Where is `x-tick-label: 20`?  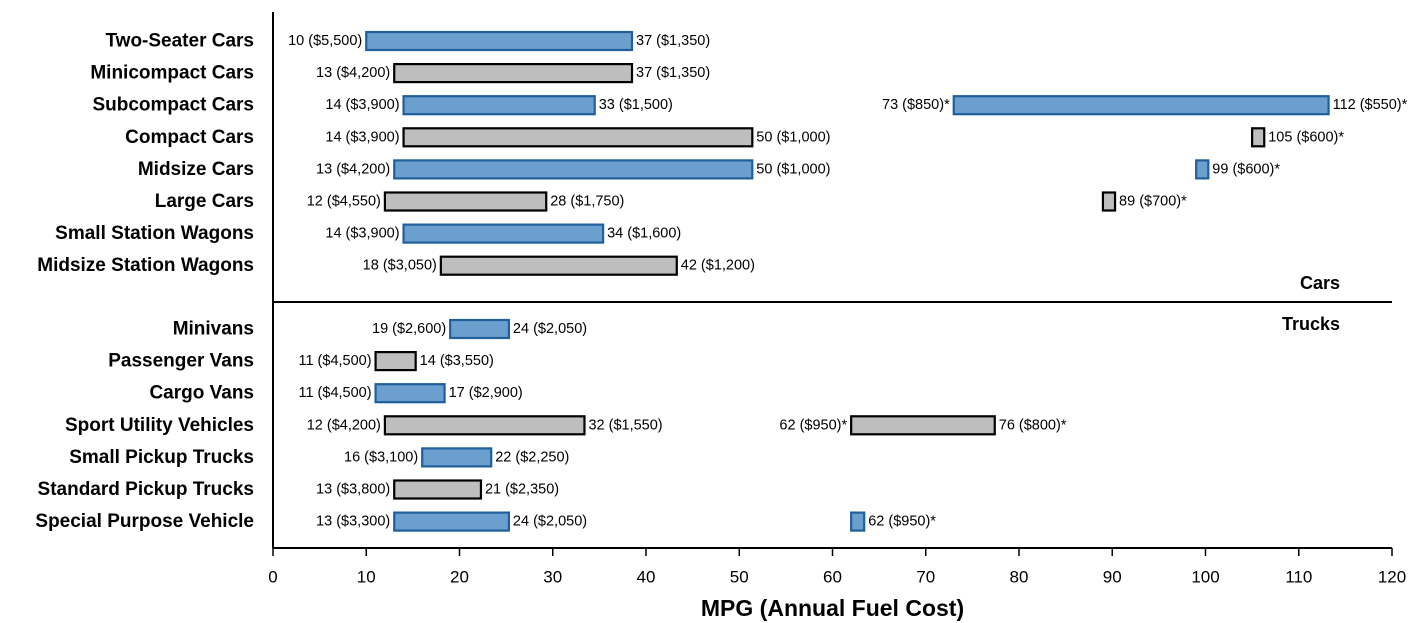
x-tick-label: 20 is located at coordinates (459, 577).